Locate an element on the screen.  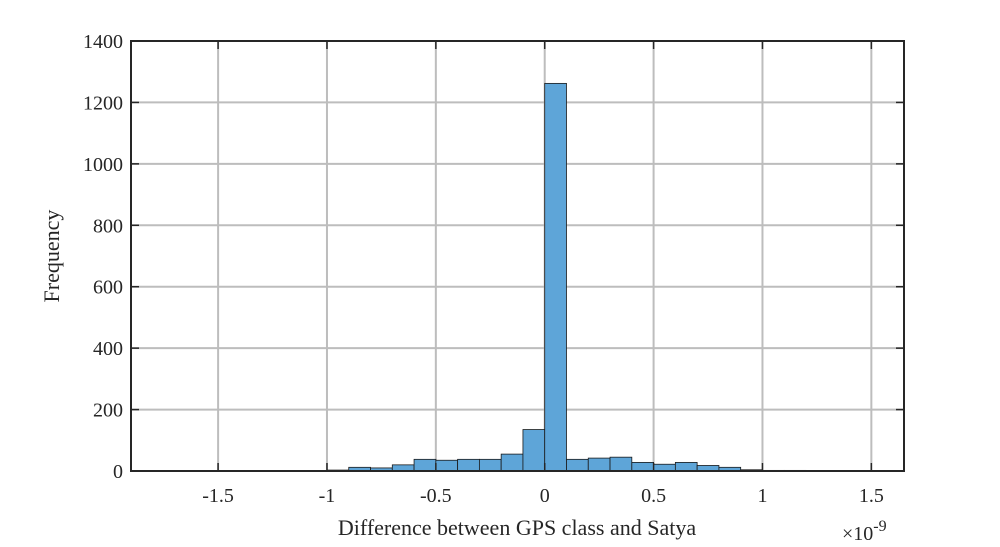
x-tick-label: -0.5 is located at coordinates (436, 496).